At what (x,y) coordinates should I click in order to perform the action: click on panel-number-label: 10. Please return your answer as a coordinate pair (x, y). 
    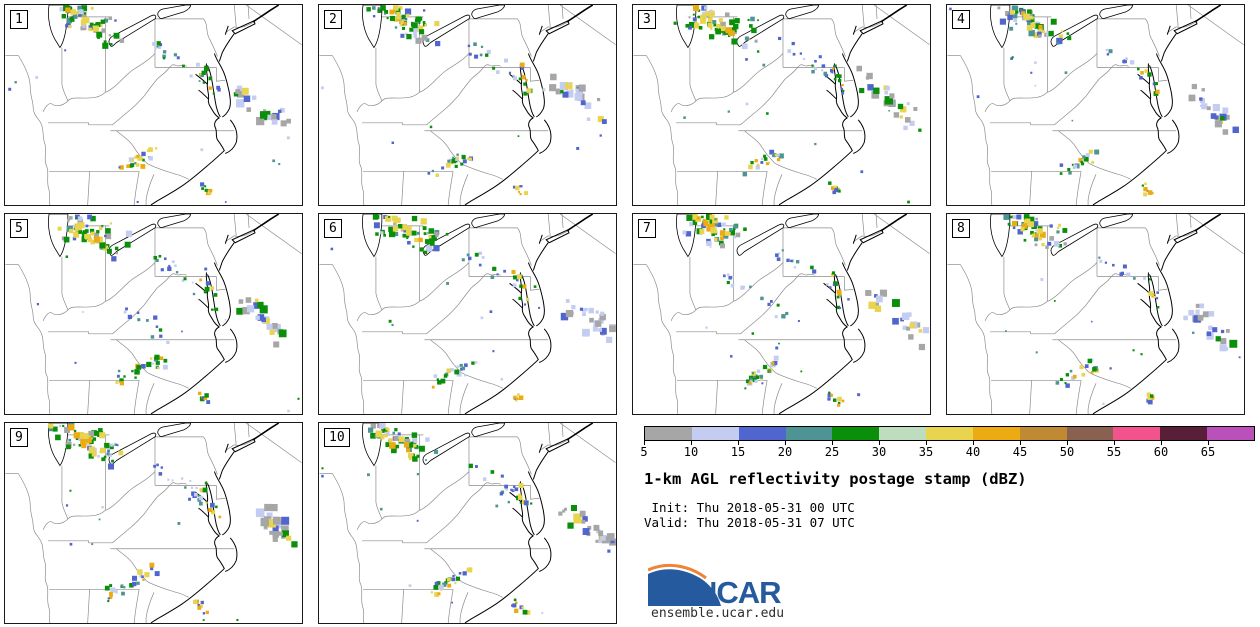
    Looking at the image, I should click on (337, 437).